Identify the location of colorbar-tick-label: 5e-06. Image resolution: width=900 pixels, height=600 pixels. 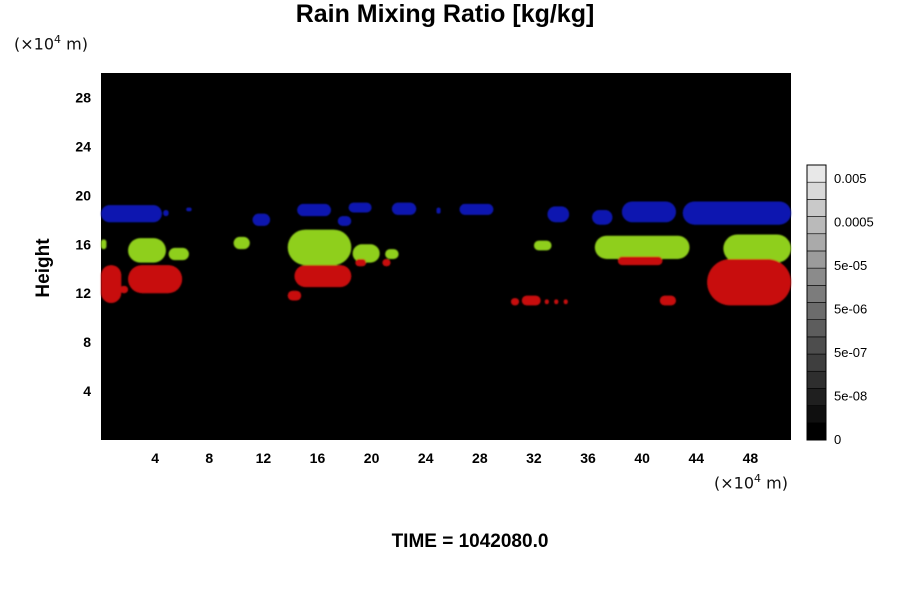
(850, 309).